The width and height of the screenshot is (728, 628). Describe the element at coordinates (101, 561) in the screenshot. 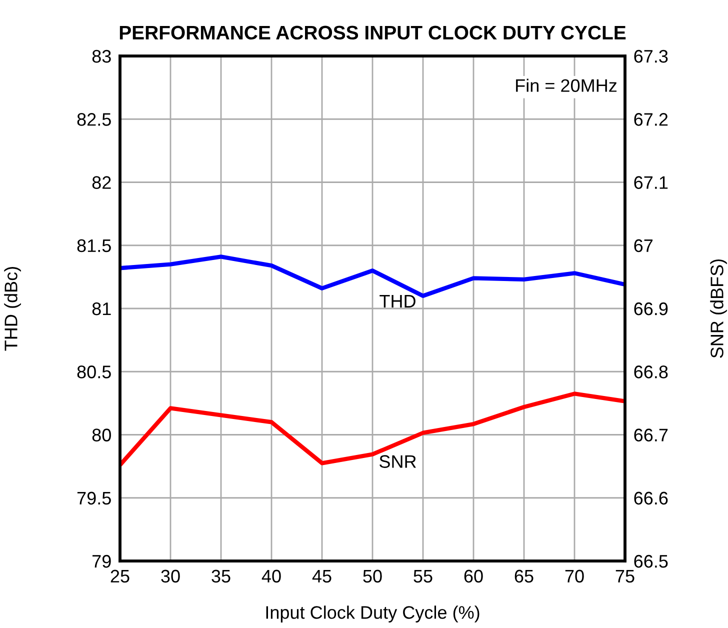

I see `y-tick-label: 79` at that location.